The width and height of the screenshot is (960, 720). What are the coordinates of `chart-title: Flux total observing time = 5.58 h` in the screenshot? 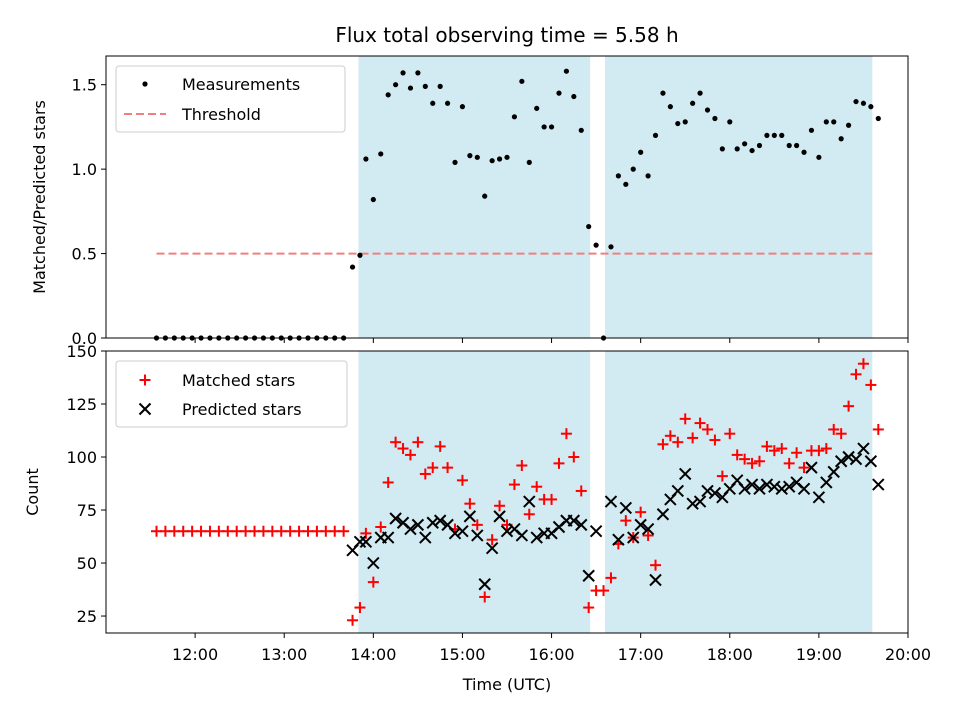 It's located at (506, 35).